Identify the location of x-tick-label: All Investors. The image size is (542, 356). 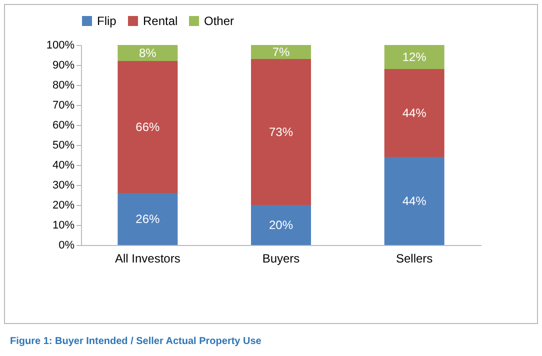
(147, 259).